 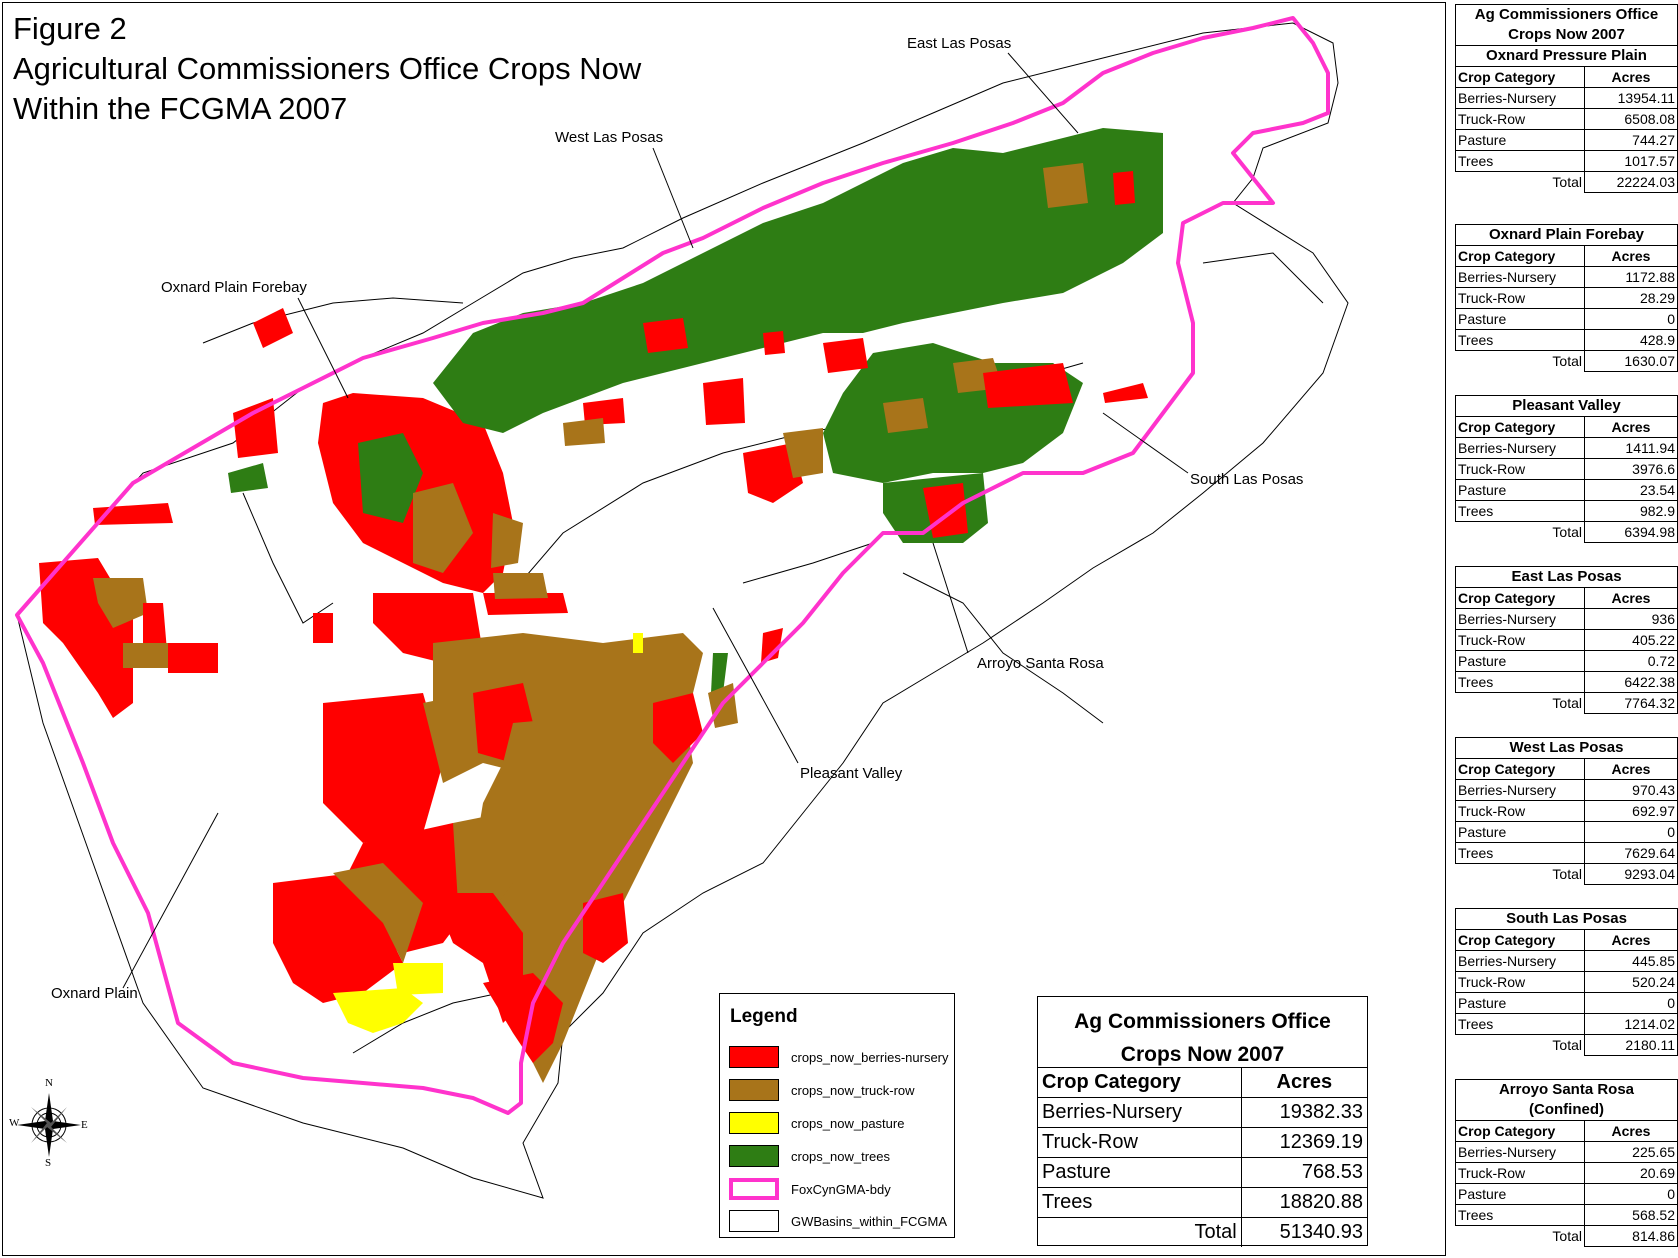 I want to click on table-total-row: Total 7764.32, so click(x=1566, y=703).